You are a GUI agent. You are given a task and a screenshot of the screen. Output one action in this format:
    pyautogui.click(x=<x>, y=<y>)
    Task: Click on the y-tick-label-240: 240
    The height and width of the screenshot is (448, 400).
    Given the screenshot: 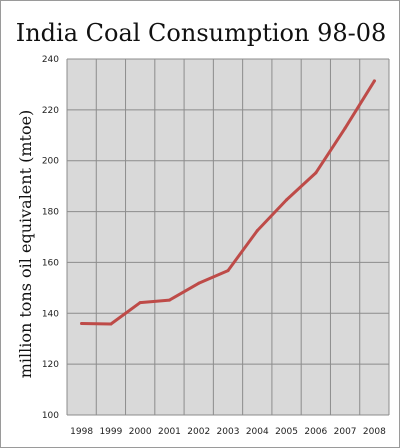 What is the action you would take?
    pyautogui.click(x=50, y=60)
    